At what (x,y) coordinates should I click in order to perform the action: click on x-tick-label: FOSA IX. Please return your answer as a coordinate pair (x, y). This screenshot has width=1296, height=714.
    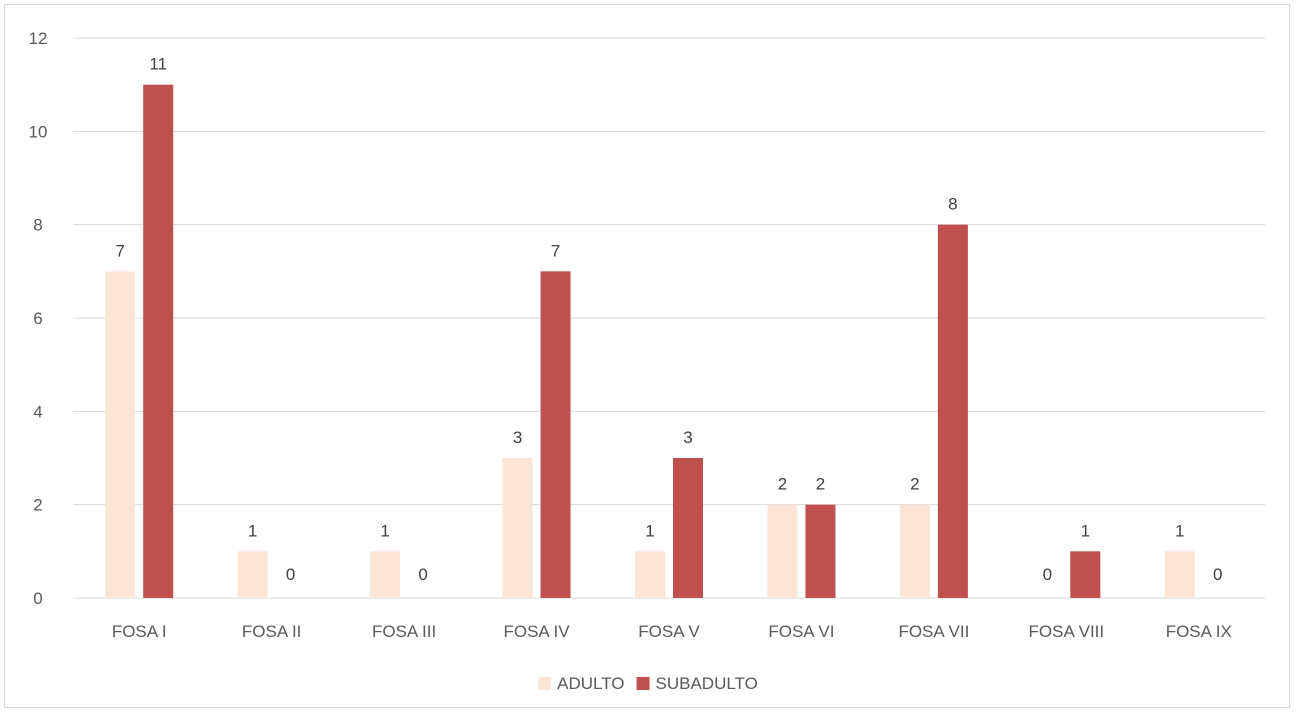
    Looking at the image, I should click on (1199, 631).